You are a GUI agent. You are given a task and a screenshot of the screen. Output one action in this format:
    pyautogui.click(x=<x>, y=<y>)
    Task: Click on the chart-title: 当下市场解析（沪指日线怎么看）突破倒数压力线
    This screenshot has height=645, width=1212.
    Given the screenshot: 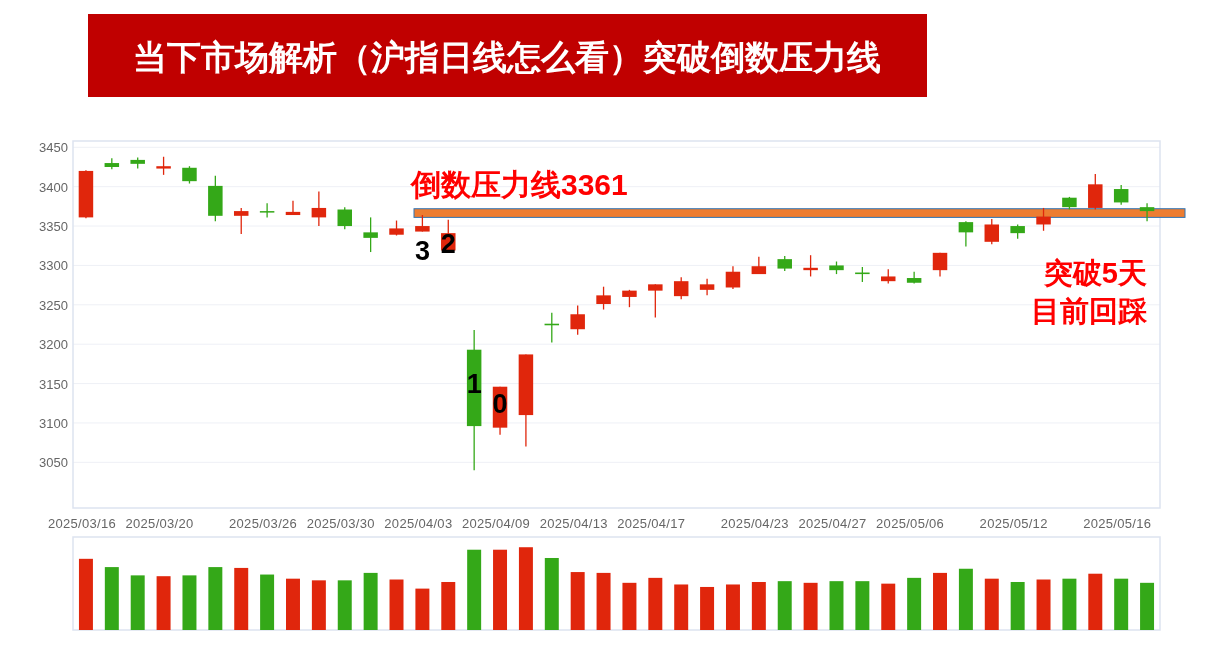 What is the action you would take?
    pyautogui.click(x=507, y=57)
    